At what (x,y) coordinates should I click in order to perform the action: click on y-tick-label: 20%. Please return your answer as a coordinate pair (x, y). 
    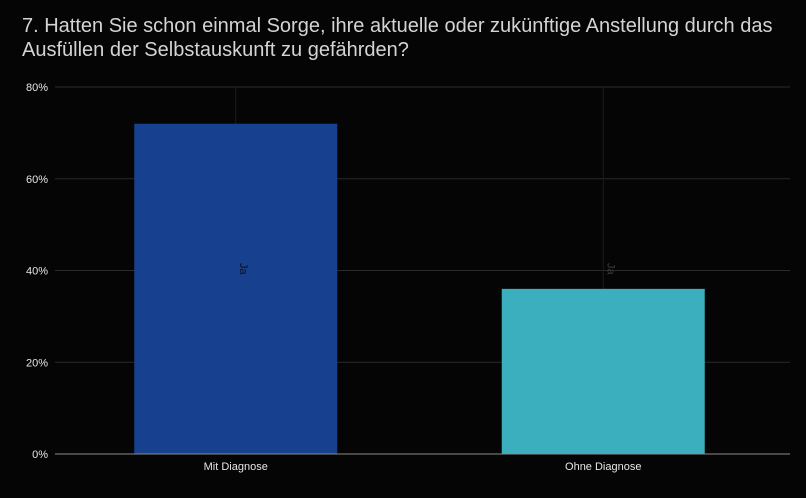
    Looking at the image, I should click on (37, 363).